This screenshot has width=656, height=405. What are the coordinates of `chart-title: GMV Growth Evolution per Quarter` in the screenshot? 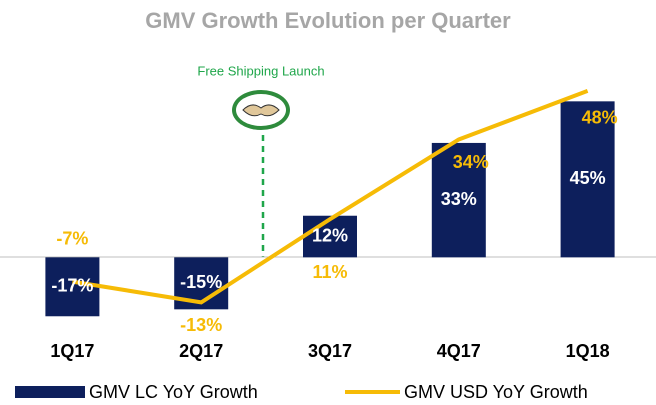 It's located at (328, 20).